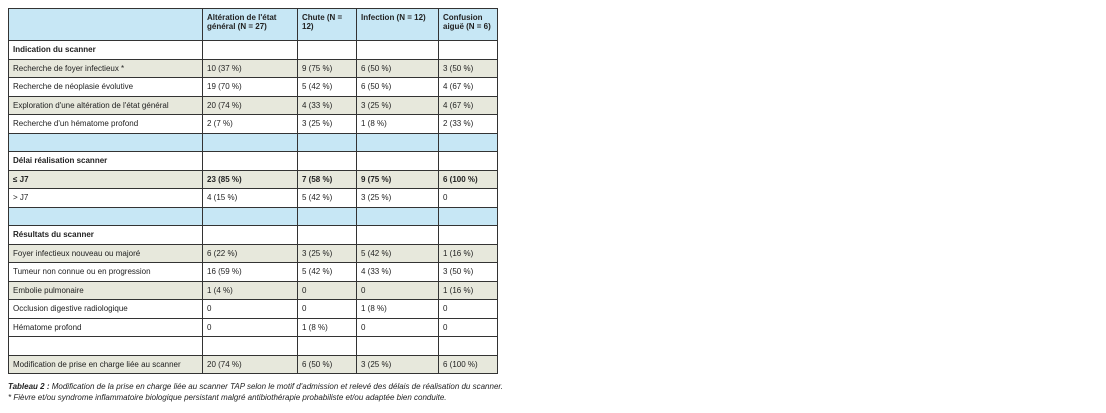 This screenshot has height=413, width=1106. Describe the element at coordinates (105, 253) in the screenshot. I see `cell: Foyer infectieux nouveau ou majoré` at that location.